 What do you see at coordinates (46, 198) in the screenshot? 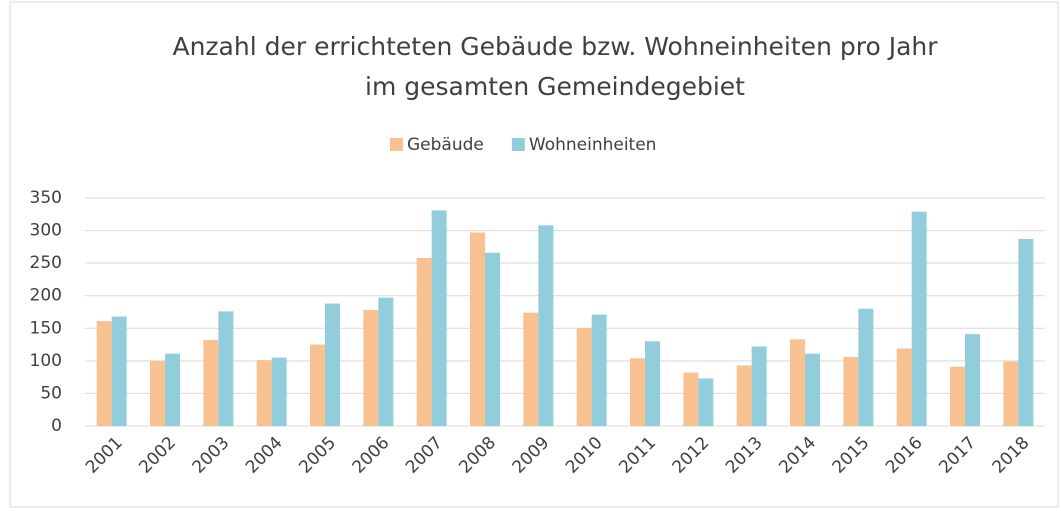
I see `y-tick-label: 350` at bounding box center [46, 198].